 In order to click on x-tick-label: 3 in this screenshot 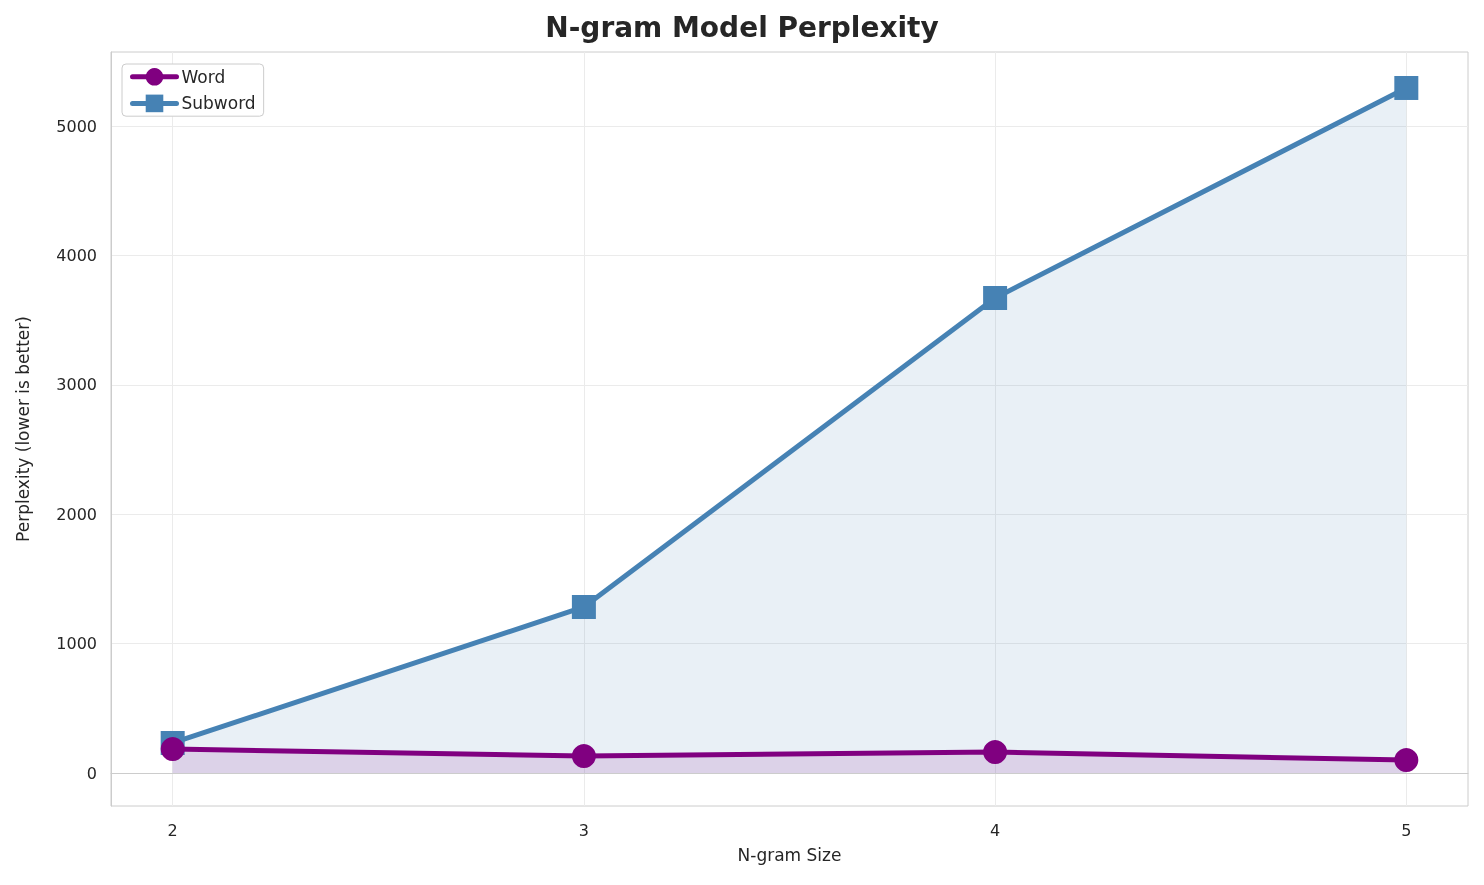, I will do `click(583, 830)`.